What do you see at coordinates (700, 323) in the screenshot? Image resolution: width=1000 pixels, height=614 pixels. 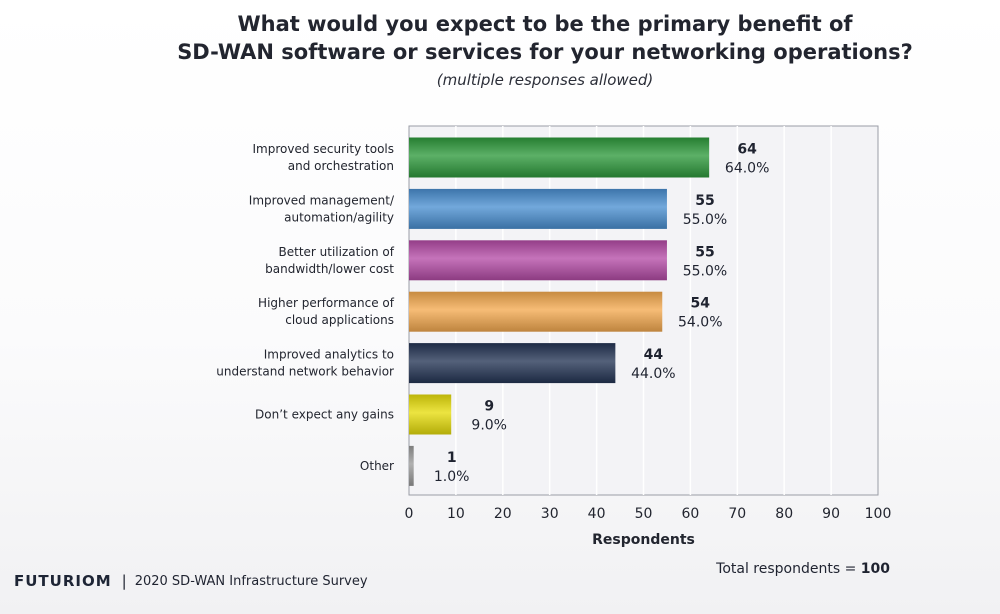 I see `percent-label: 54.0%` at bounding box center [700, 323].